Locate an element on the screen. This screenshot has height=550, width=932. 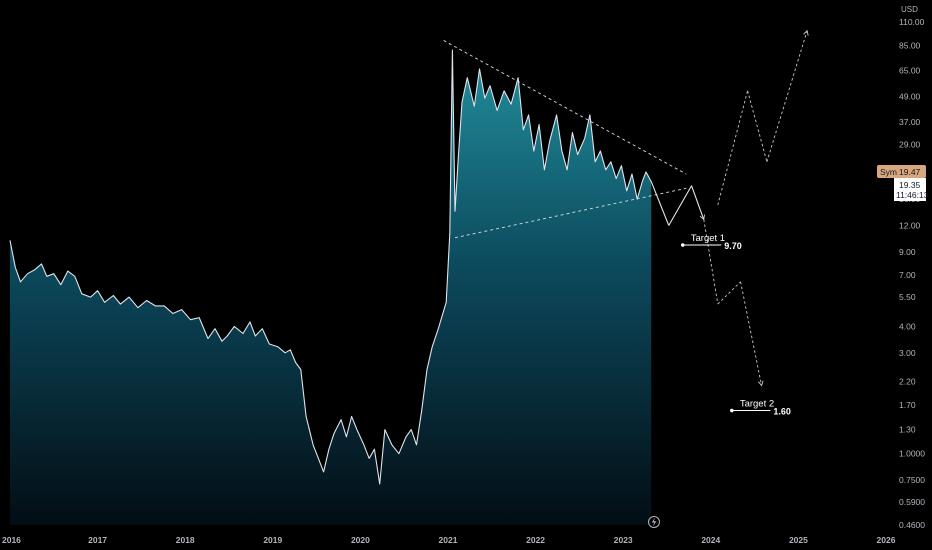
y-tick-label: 9.00 is located at coordinates (907, 252).